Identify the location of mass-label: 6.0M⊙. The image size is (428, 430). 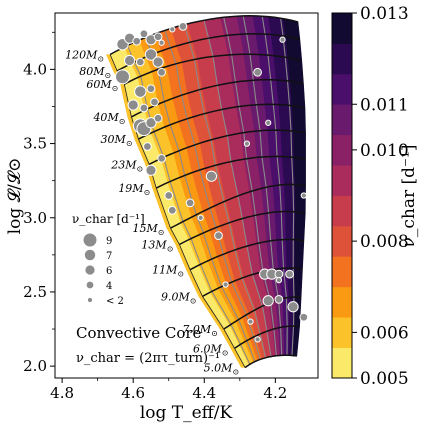
(210, 349).